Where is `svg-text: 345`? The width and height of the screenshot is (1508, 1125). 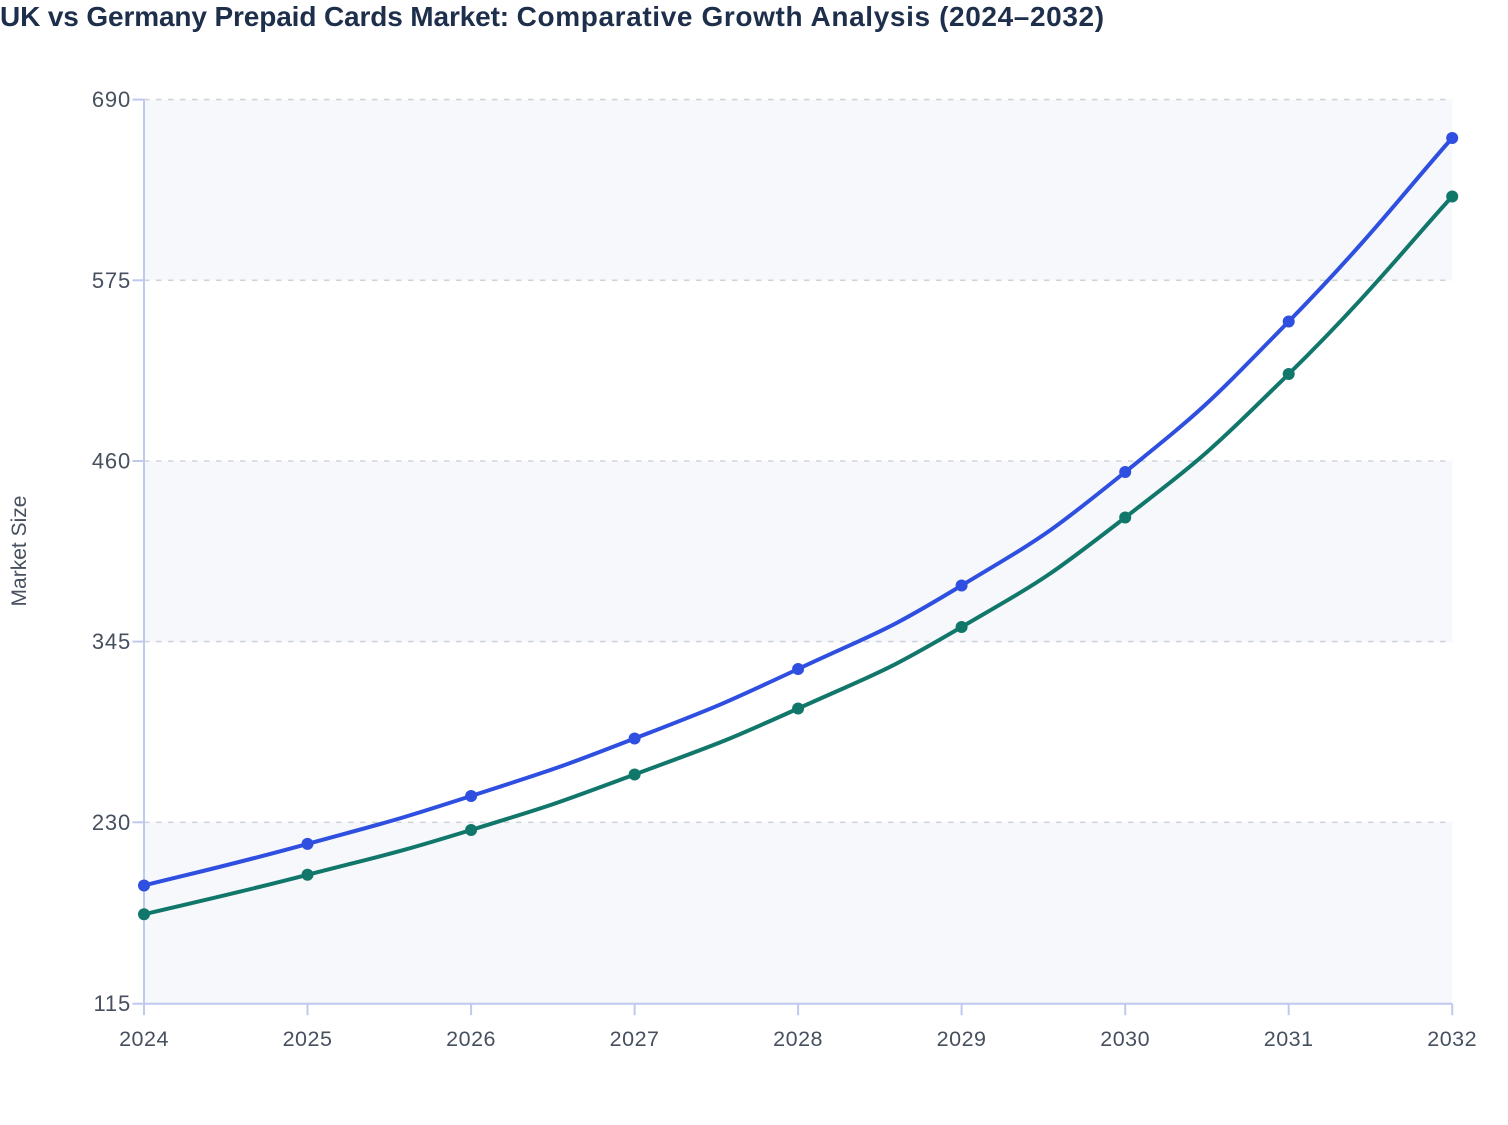 svg-text: 345 is located at coordinates (111, 641).